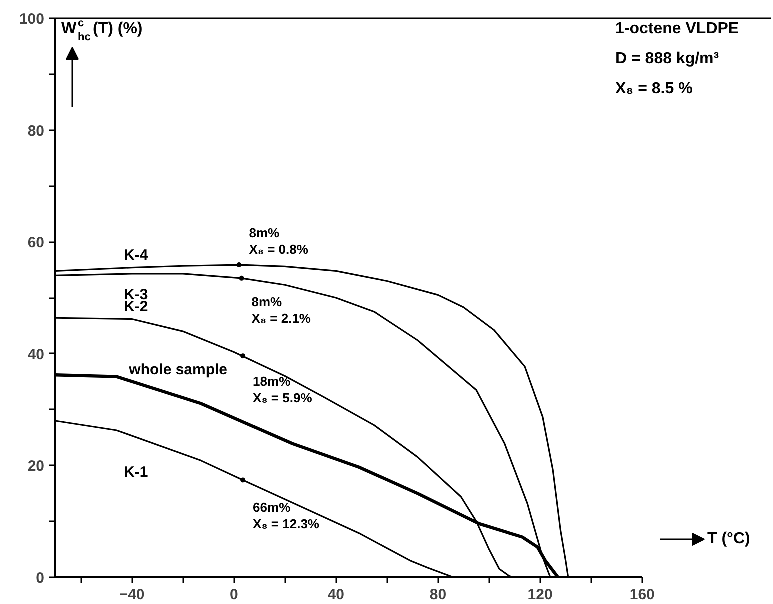 The image size is (773, 604). Describe the element at coordinates (136, 472) in the screenshot. I see `series-label: K-1` at that location.